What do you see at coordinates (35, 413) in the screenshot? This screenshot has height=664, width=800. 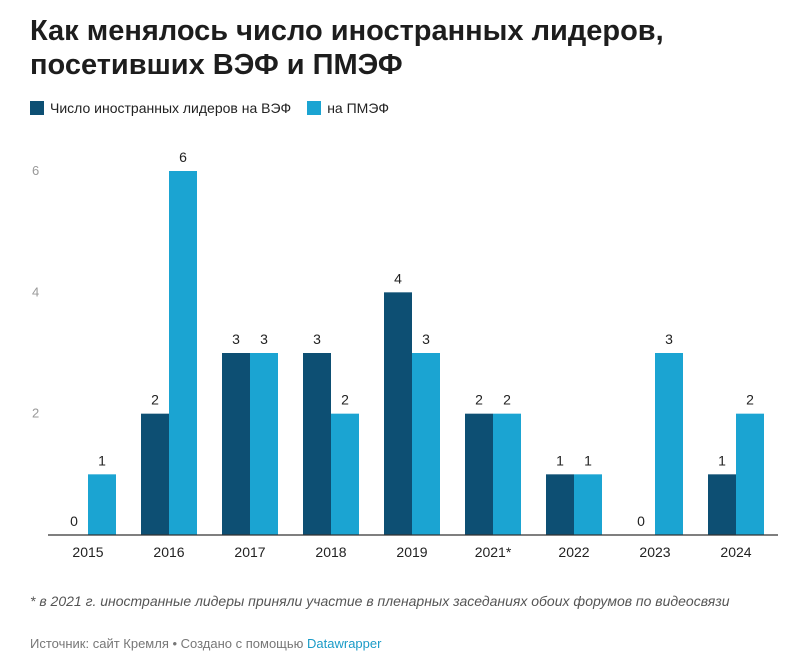 I see `y-tick-label: 2` at bounding box center [35, 413].